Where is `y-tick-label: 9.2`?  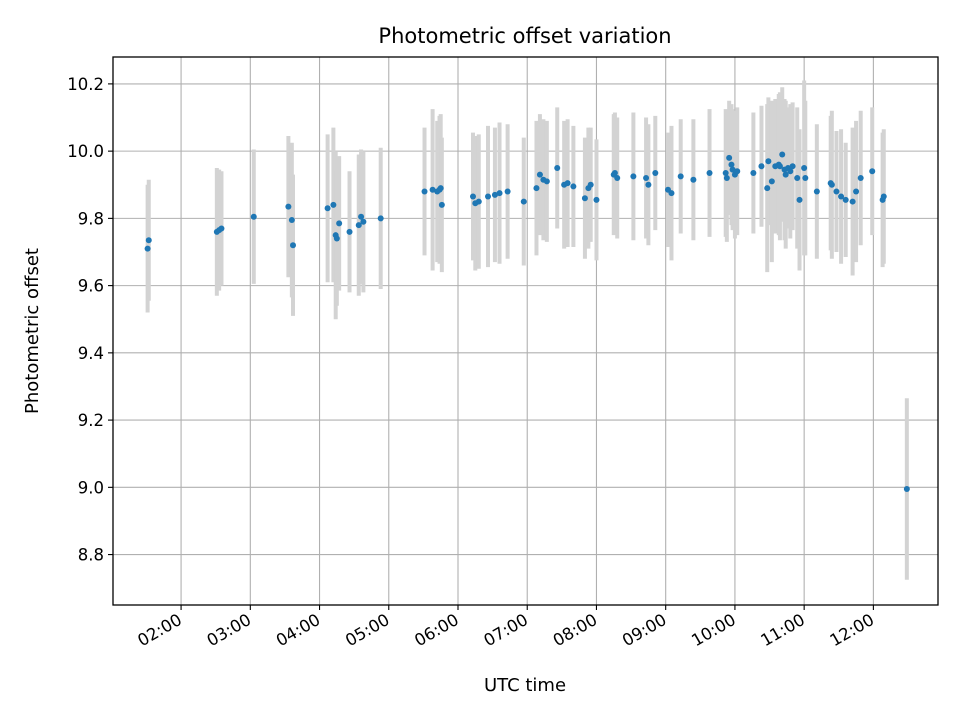
y-tick-label: 9.2 is located at coordinates (91, 420).